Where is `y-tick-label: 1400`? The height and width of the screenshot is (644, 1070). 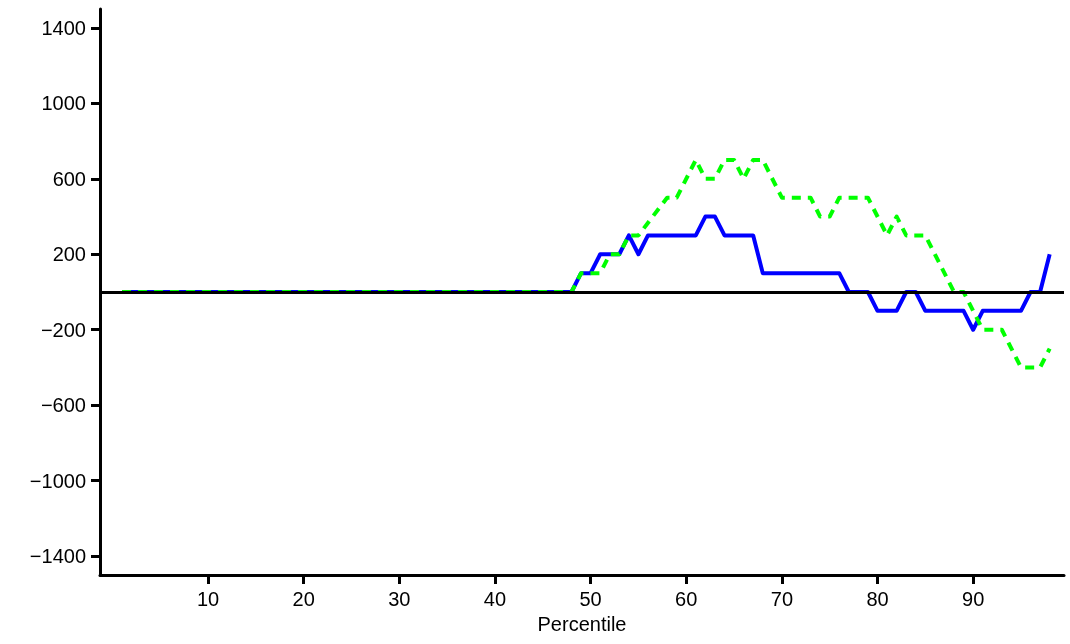
y-tick-label: 1400 is located at coordinates (63, 27).